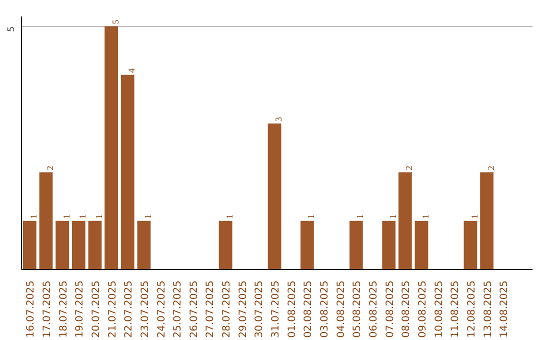 The width and height of the screenshot is (540, 340). What do you see at coordinates (210, 309) in the screenshot?
I see `x-tick-label: 27.07.2025` at bounding box center [210, 309].